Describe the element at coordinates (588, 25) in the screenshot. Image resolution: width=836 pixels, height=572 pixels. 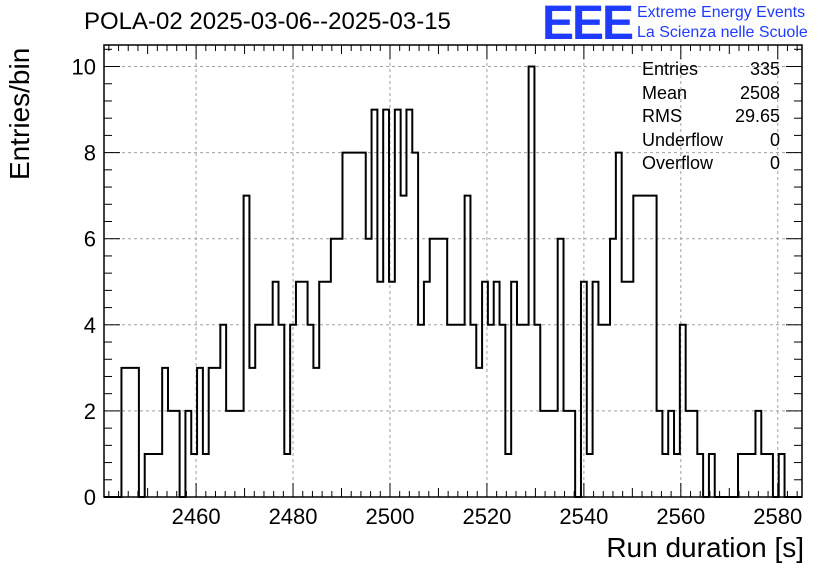
I see `eee-logo: EEE` at that location.